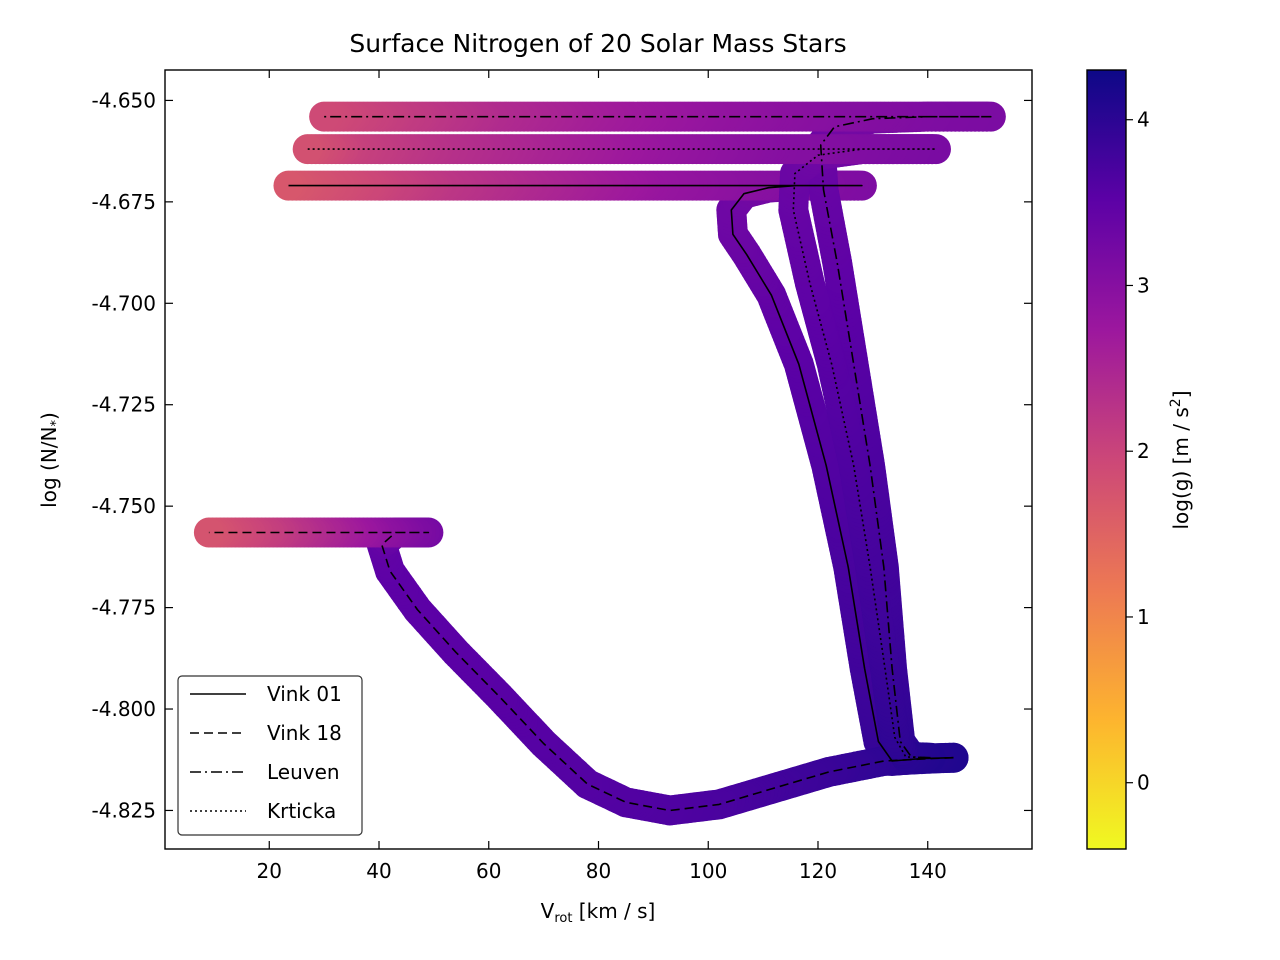 Image resolution: width=1280 pixels, height=960 pixels. I want to click on y-tick-label: -4.800, so click(124, 709).